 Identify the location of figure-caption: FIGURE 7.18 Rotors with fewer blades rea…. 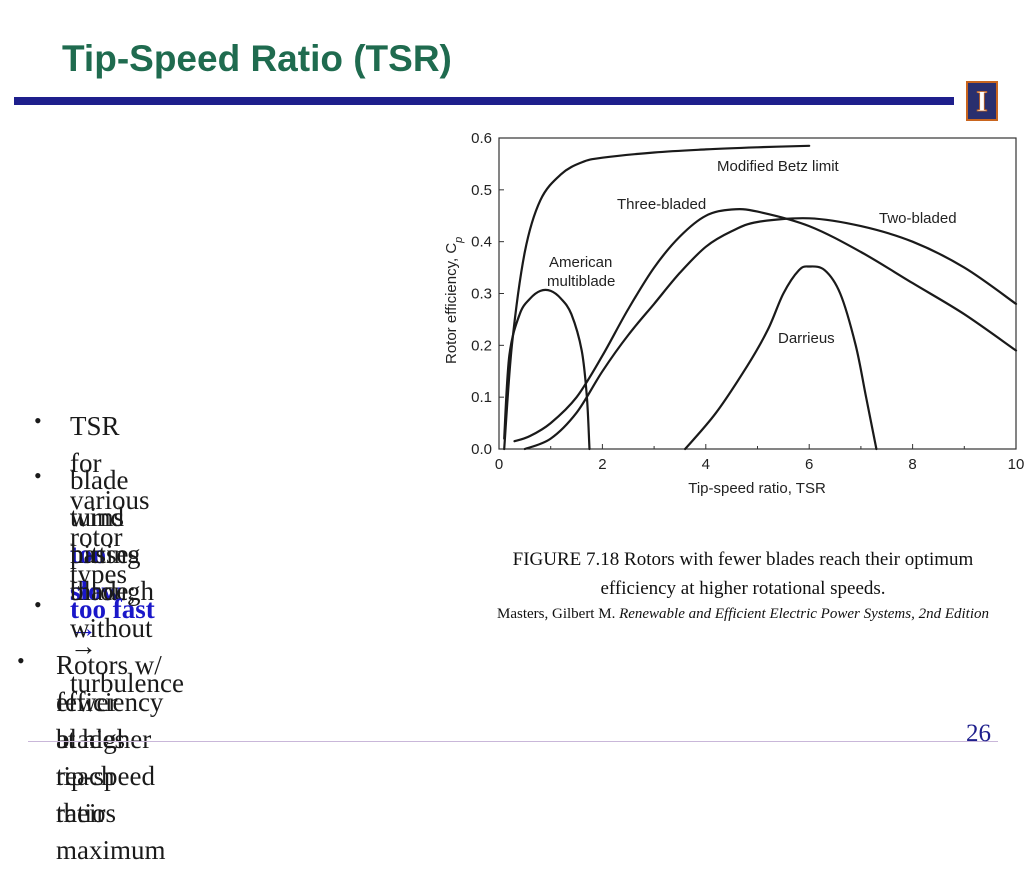
(743, 585).